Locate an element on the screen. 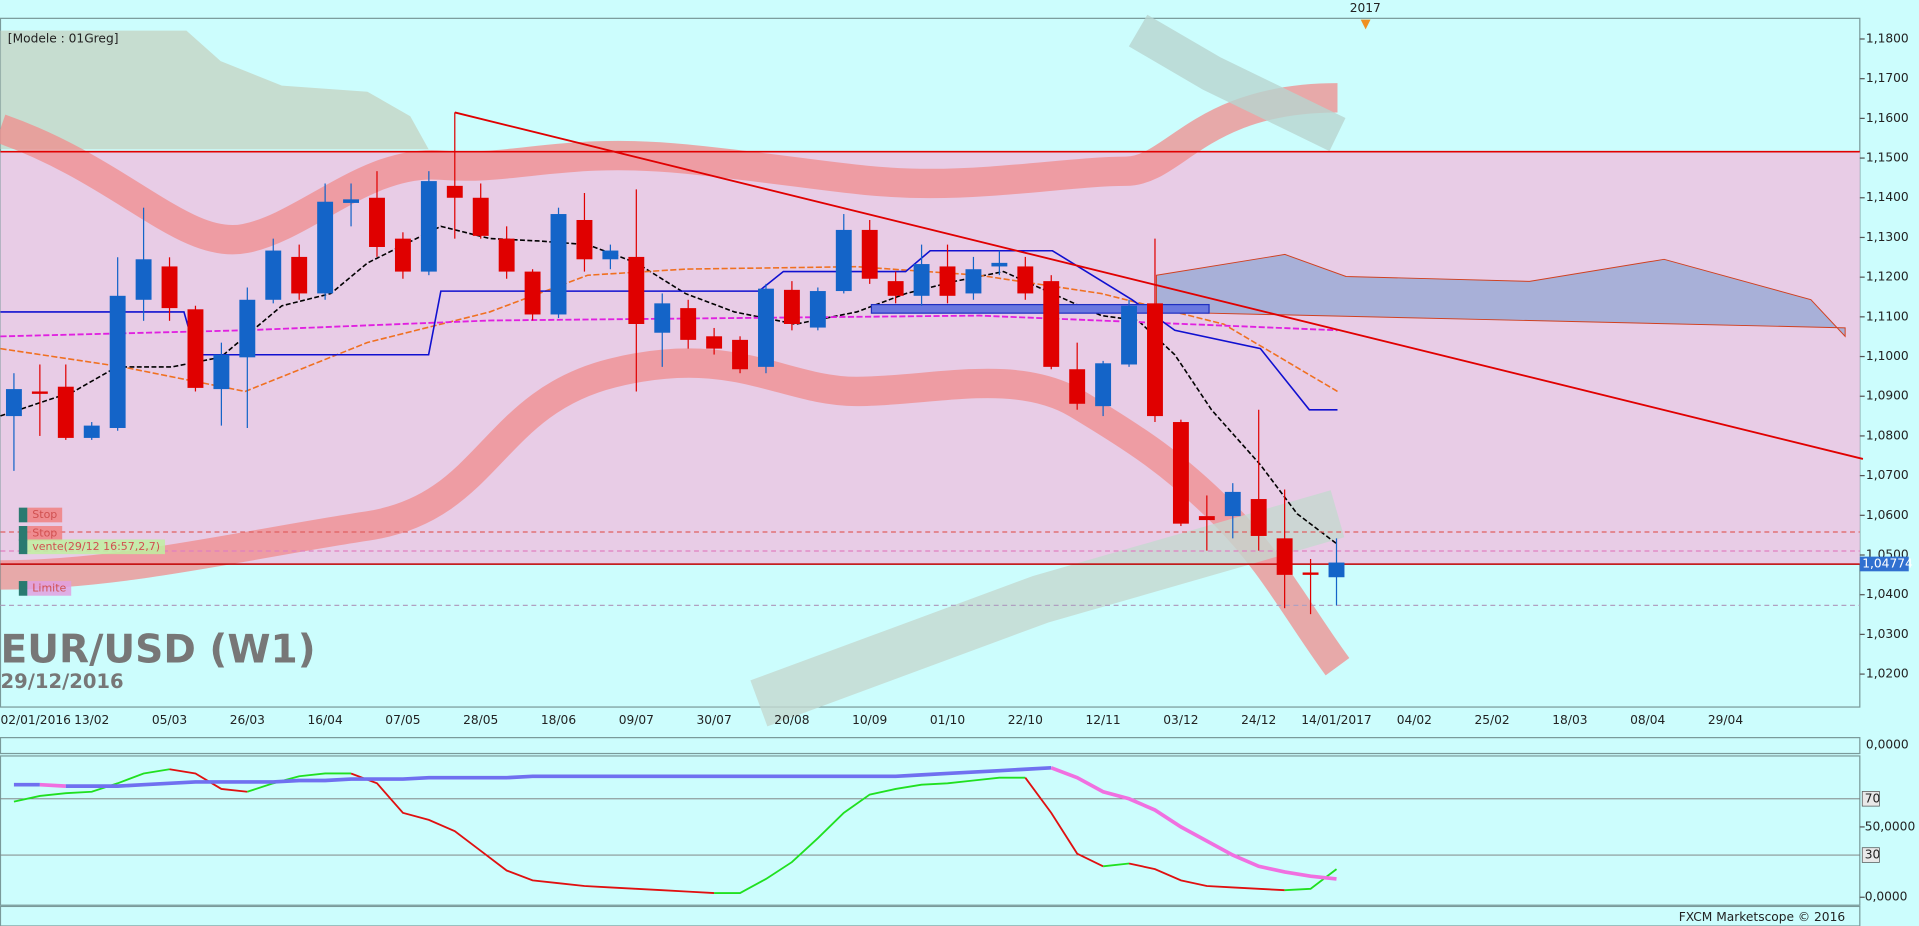 This screenshot has width=1919, height=926. osc-tick-label: 50,0000 is located at coordinates (1890, 826).